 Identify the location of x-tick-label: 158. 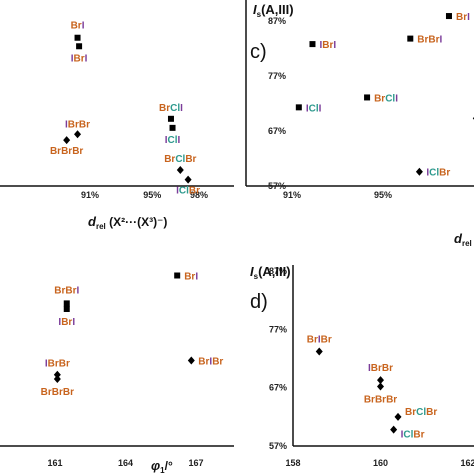
(292, 463).